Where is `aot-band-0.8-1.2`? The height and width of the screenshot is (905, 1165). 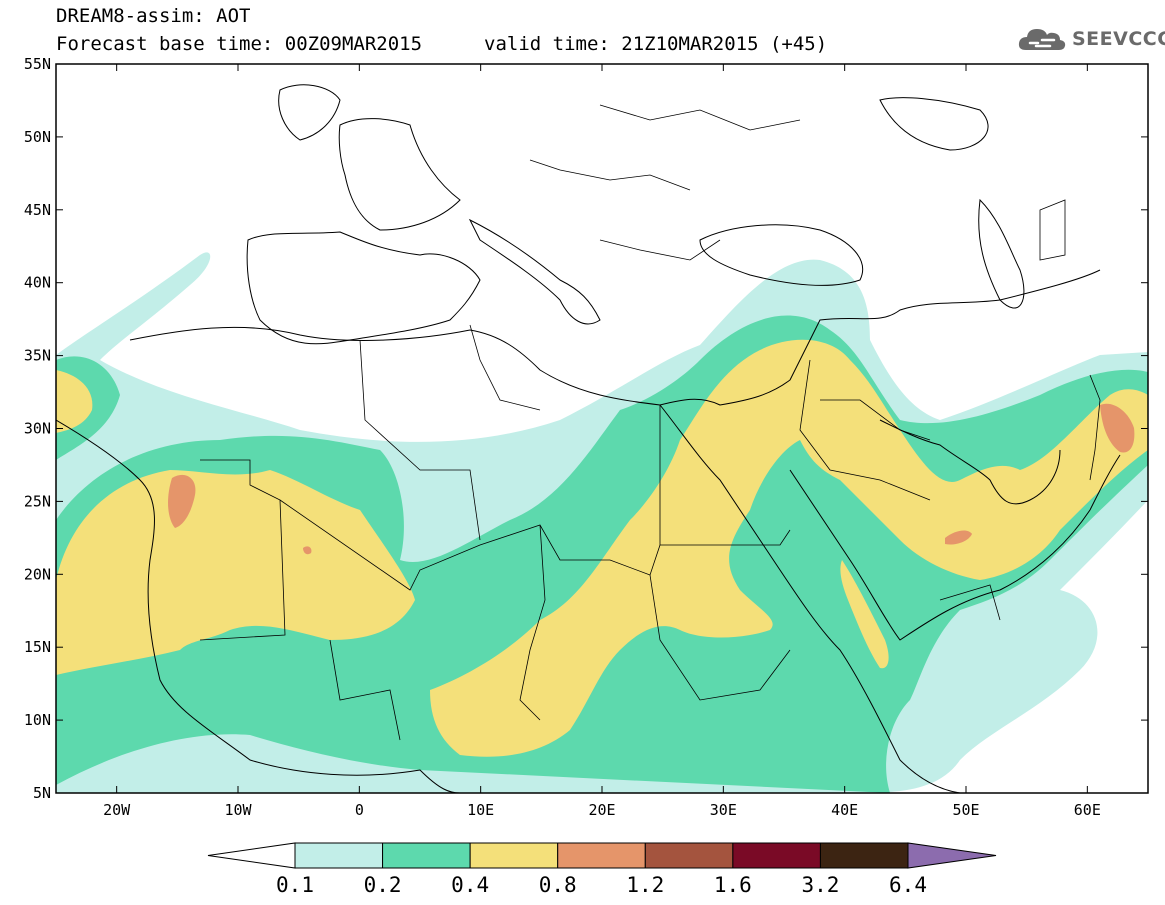 aot-band-0.8-1.2 is located at coordinates (651, 479).